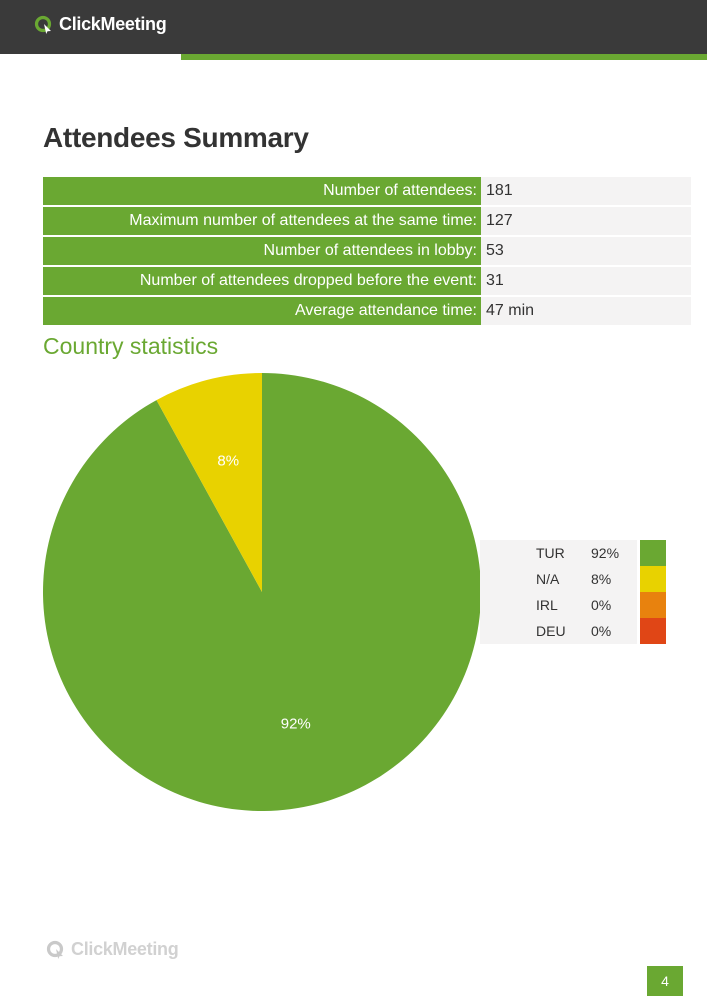 The image size is (707, 1000). I want to click on logo-text: ClickMeeting, so click(113, 24).